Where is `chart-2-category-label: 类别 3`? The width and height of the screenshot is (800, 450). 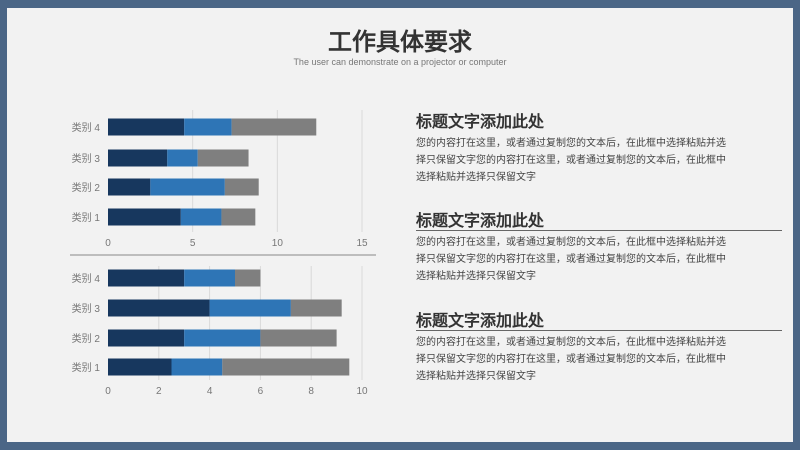 chart-2-category-label: 类别 3 is located at coordinates (86, 308).